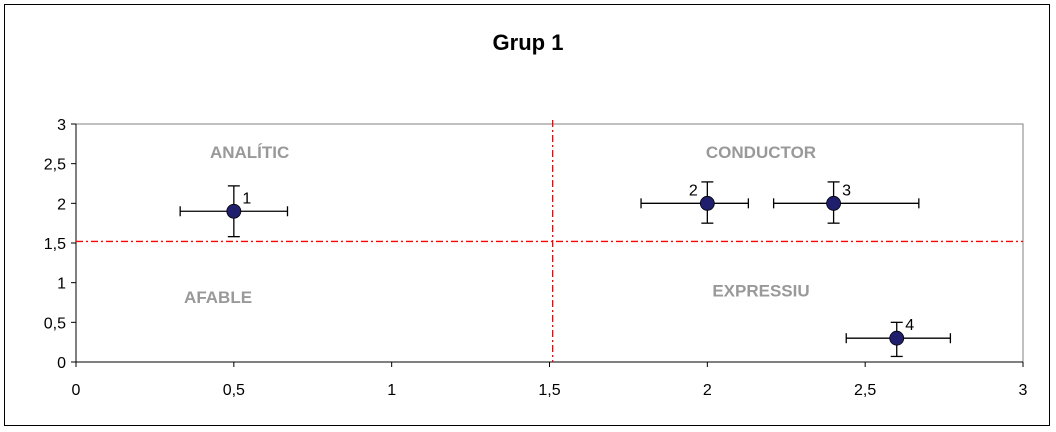  Describe the element at coordinates (693, 190) in the screenshot. I see `point-label: 2` at that location.